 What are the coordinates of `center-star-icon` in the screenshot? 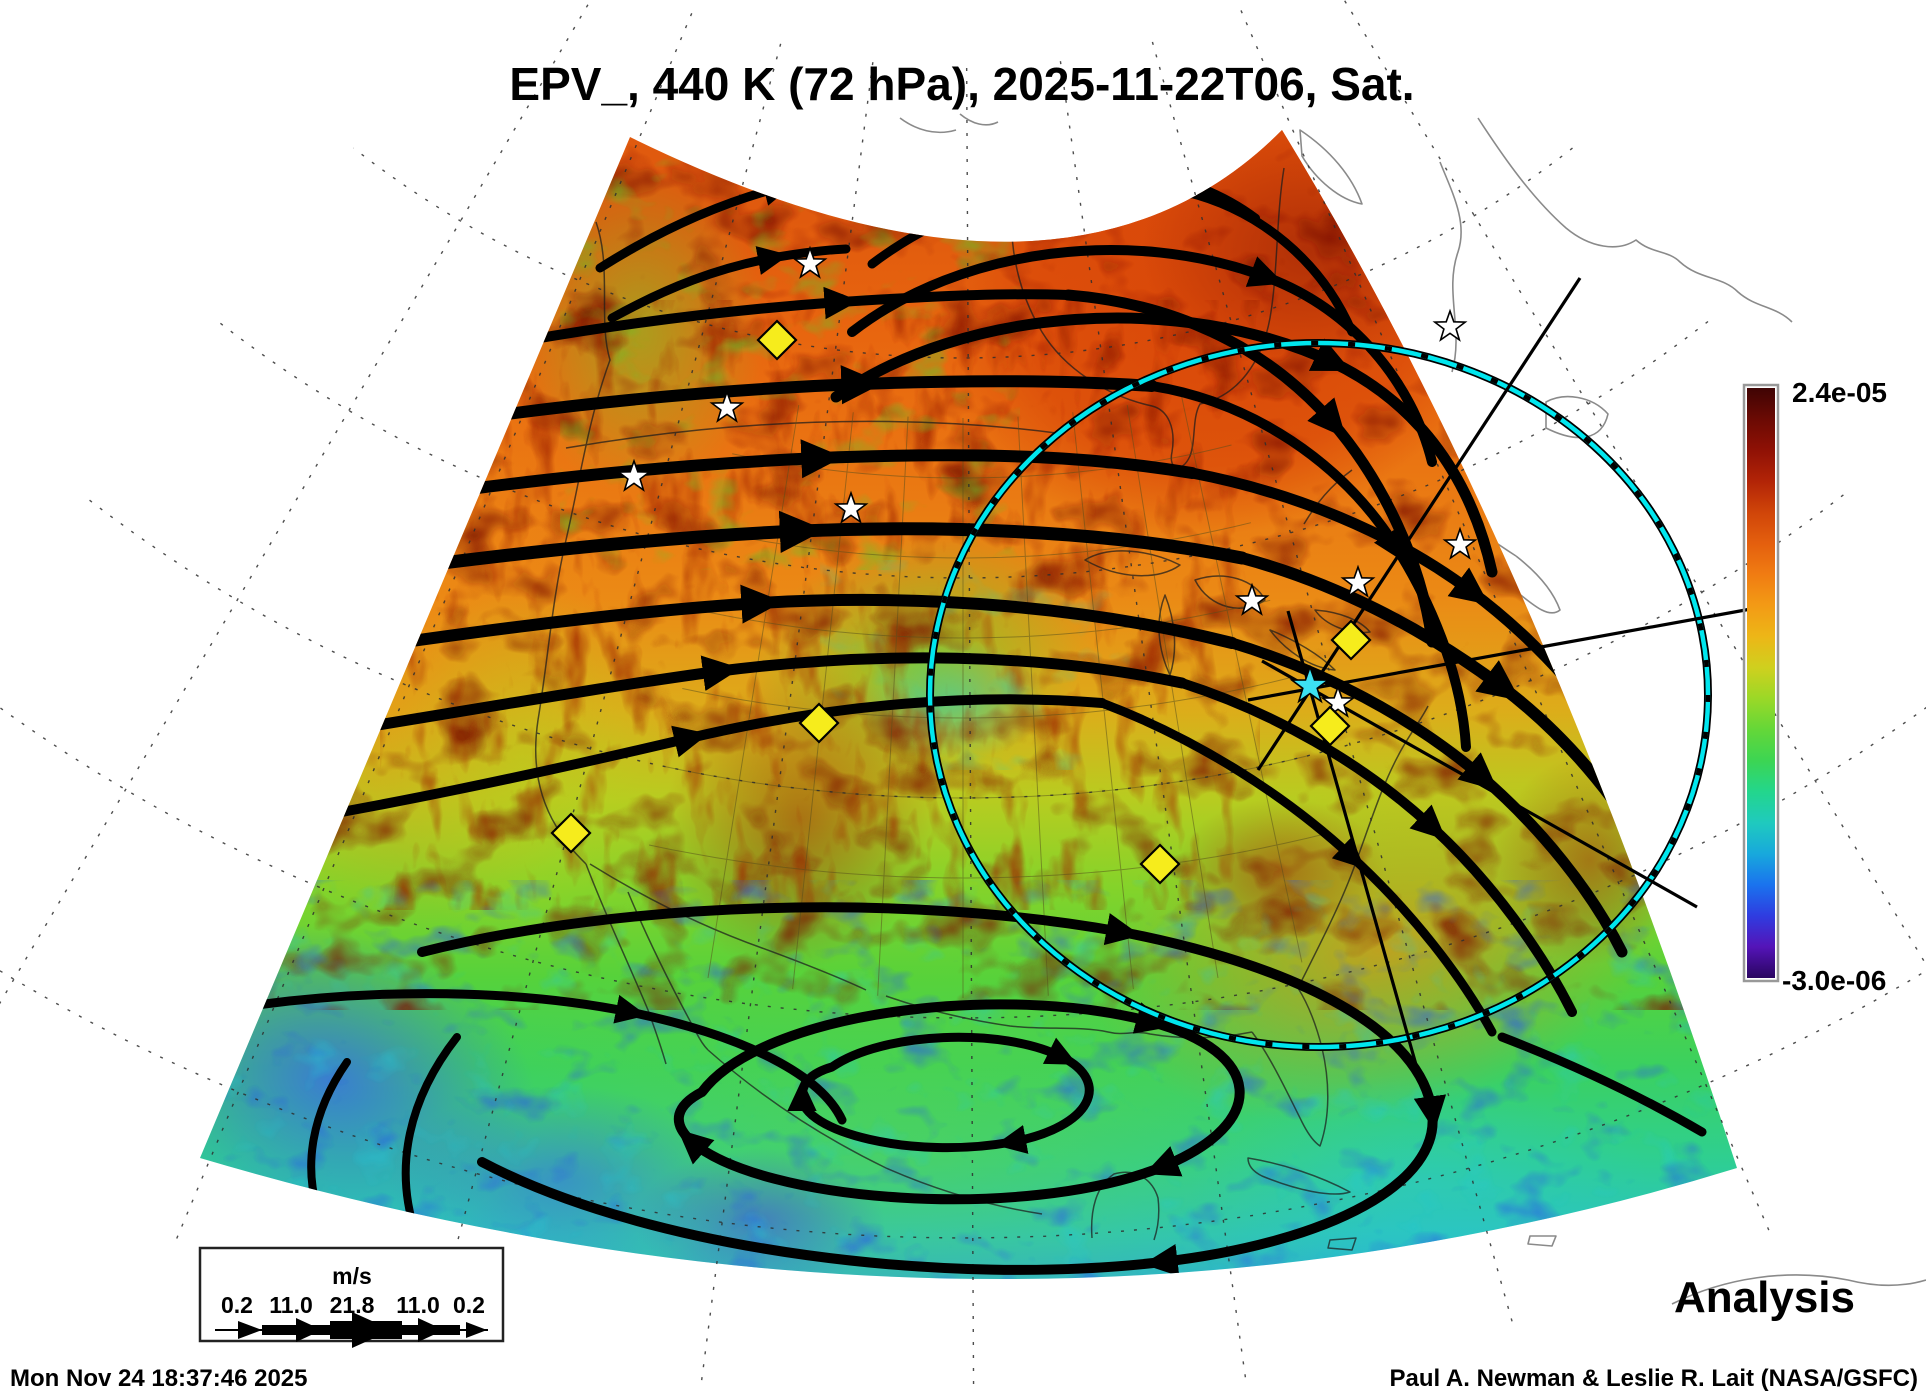 It's located at (1310, 684).